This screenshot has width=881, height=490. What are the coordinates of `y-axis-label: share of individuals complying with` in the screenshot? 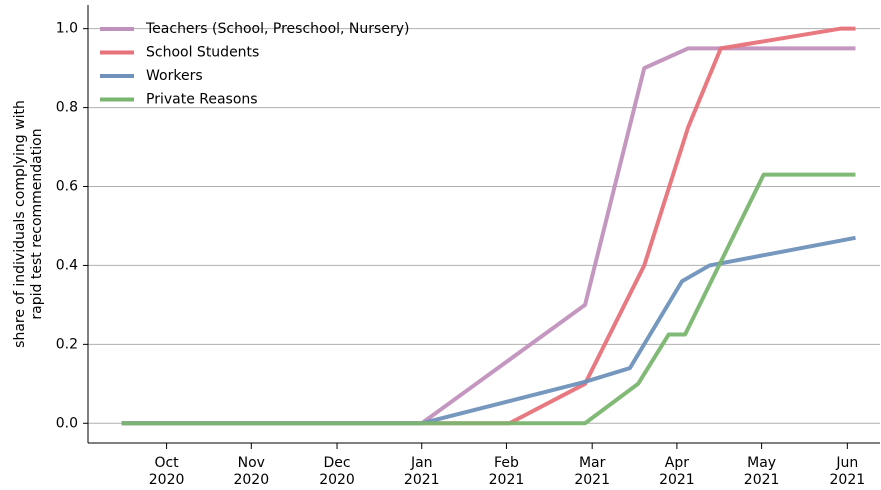 It's located at (20, 224).